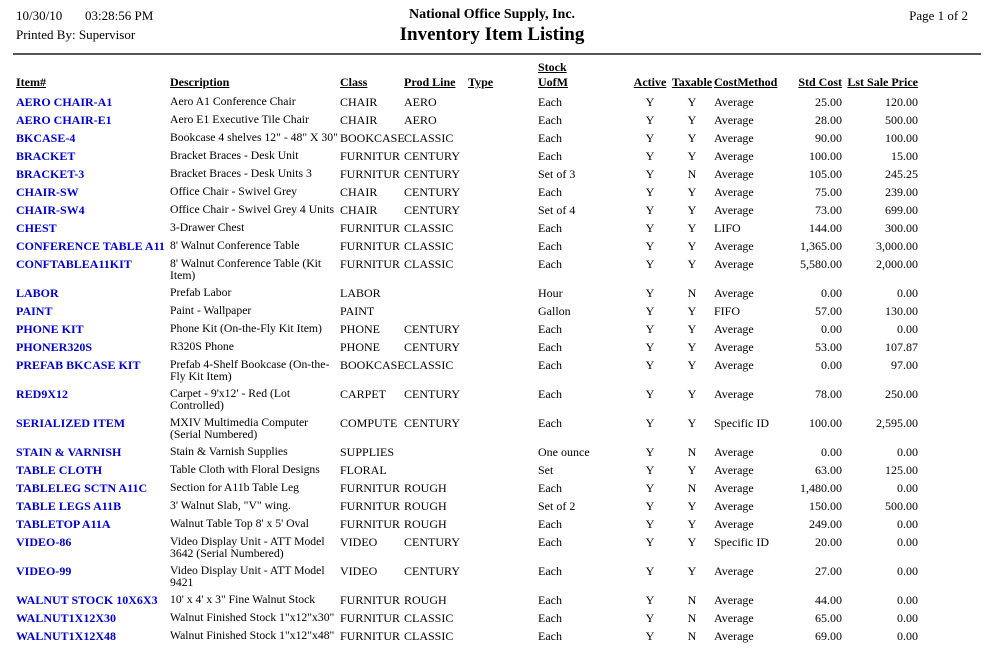 Image resolution: width=984 pixels, height=650 pixels. I want to click on item-number-cell: RED9X12, so click(93, 399).